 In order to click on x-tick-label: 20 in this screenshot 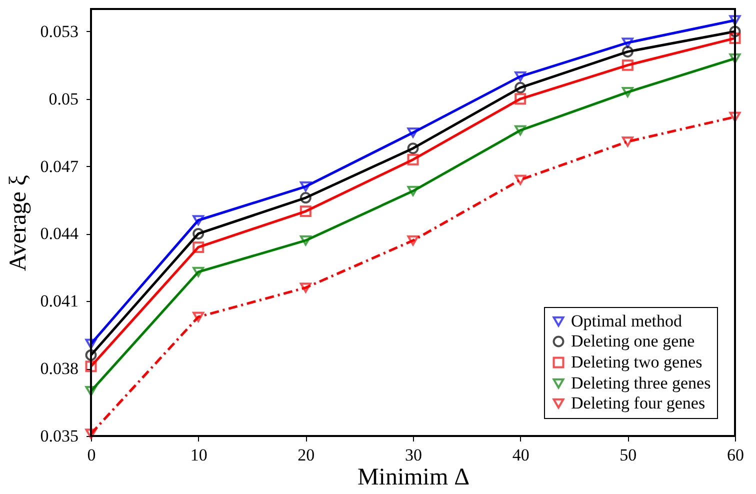, I will do `click(306, 455)`.